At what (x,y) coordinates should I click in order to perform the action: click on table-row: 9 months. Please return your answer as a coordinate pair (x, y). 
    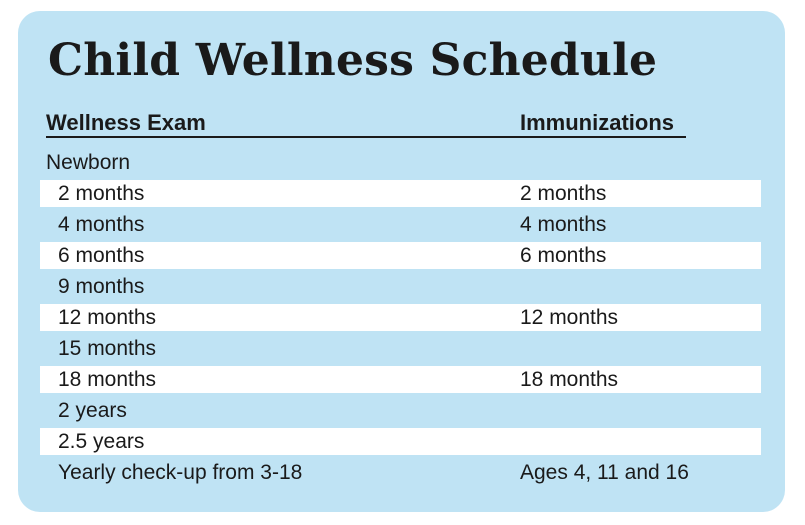
    Looking at the image, I should click on (401, 286).